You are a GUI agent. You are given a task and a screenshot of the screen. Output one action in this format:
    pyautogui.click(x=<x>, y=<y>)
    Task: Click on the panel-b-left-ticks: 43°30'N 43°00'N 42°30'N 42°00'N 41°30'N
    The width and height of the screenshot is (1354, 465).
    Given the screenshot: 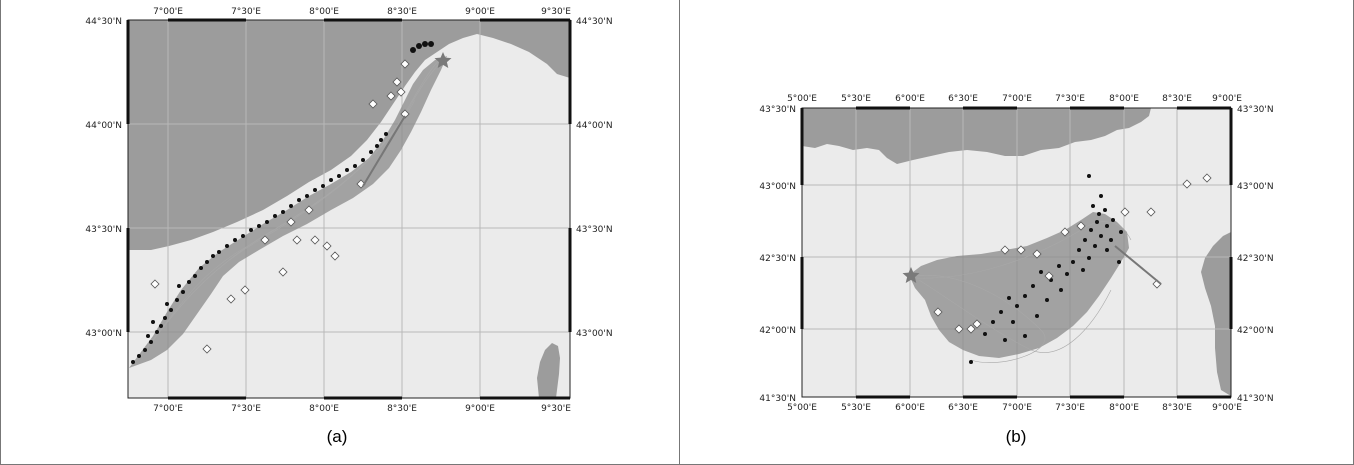 What is the action you would take?
    pyautogui.click(x=777, y=254)
    